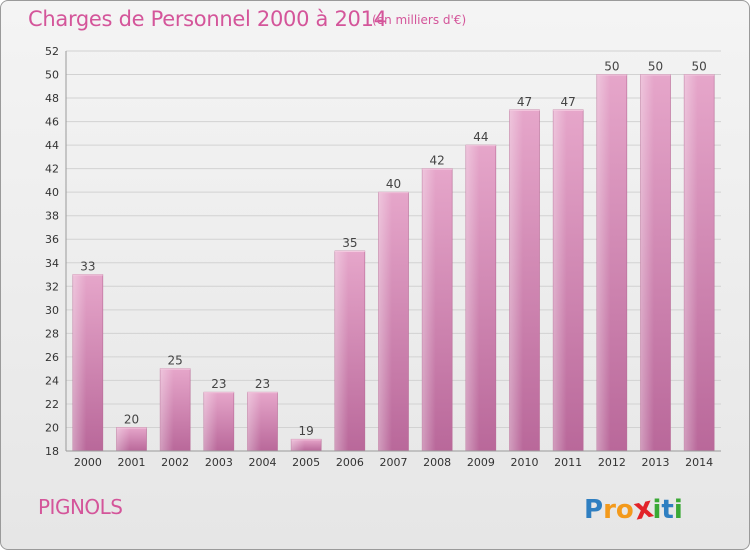  I want to click on chart-title: Charges de Personnel 2000 à 2014, so click(207, 19).